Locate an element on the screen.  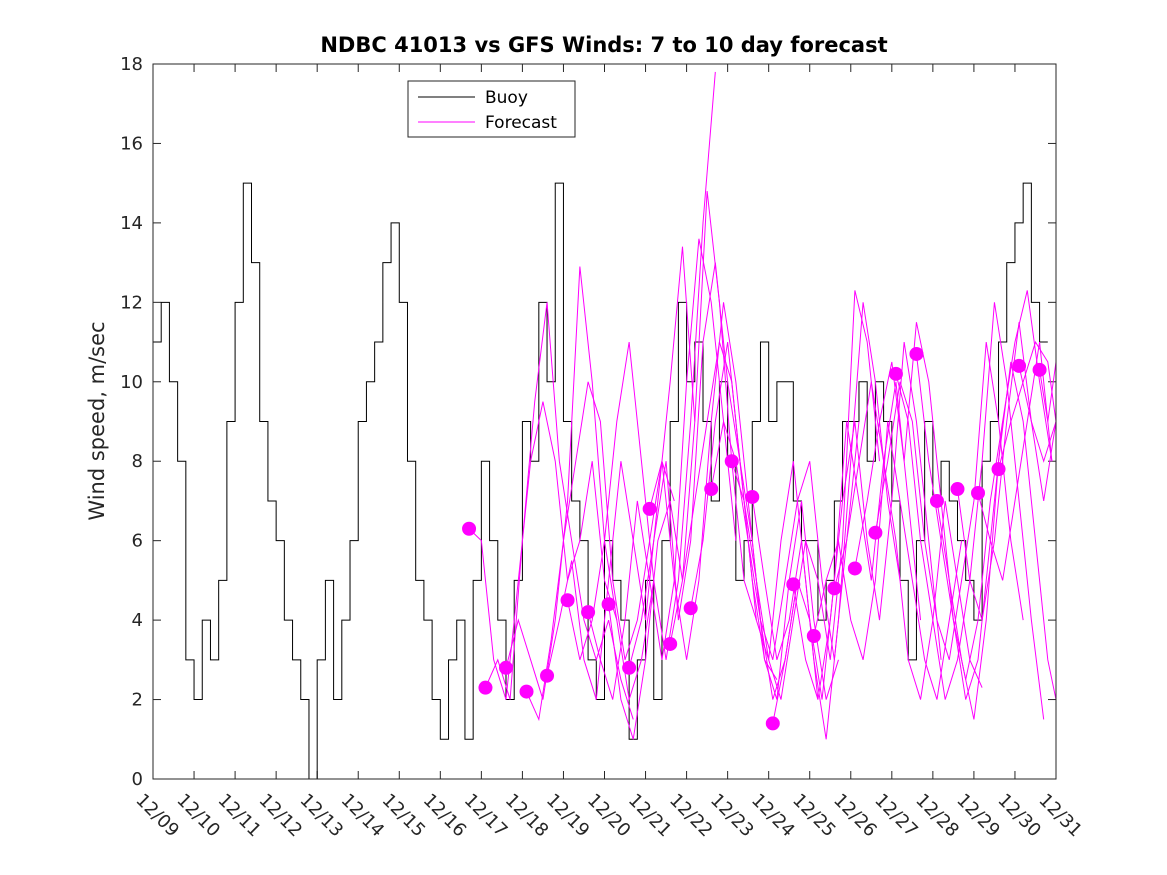
y-tick-label: 0 is located at coordinates (137, 779).